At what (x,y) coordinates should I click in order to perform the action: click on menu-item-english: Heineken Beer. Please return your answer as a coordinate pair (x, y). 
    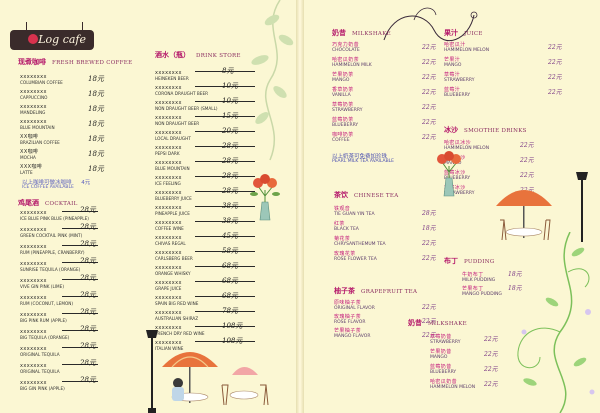
    Looking at the image, I should click on (172, 78).